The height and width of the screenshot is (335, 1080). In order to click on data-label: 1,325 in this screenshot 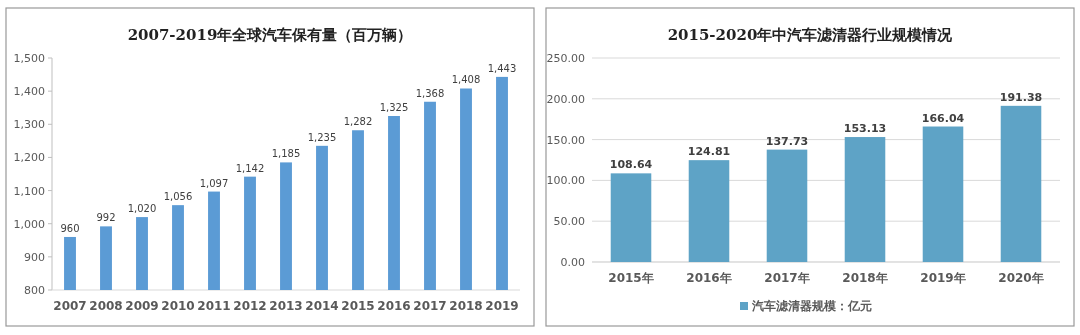, I will do `click(394, 107)`.